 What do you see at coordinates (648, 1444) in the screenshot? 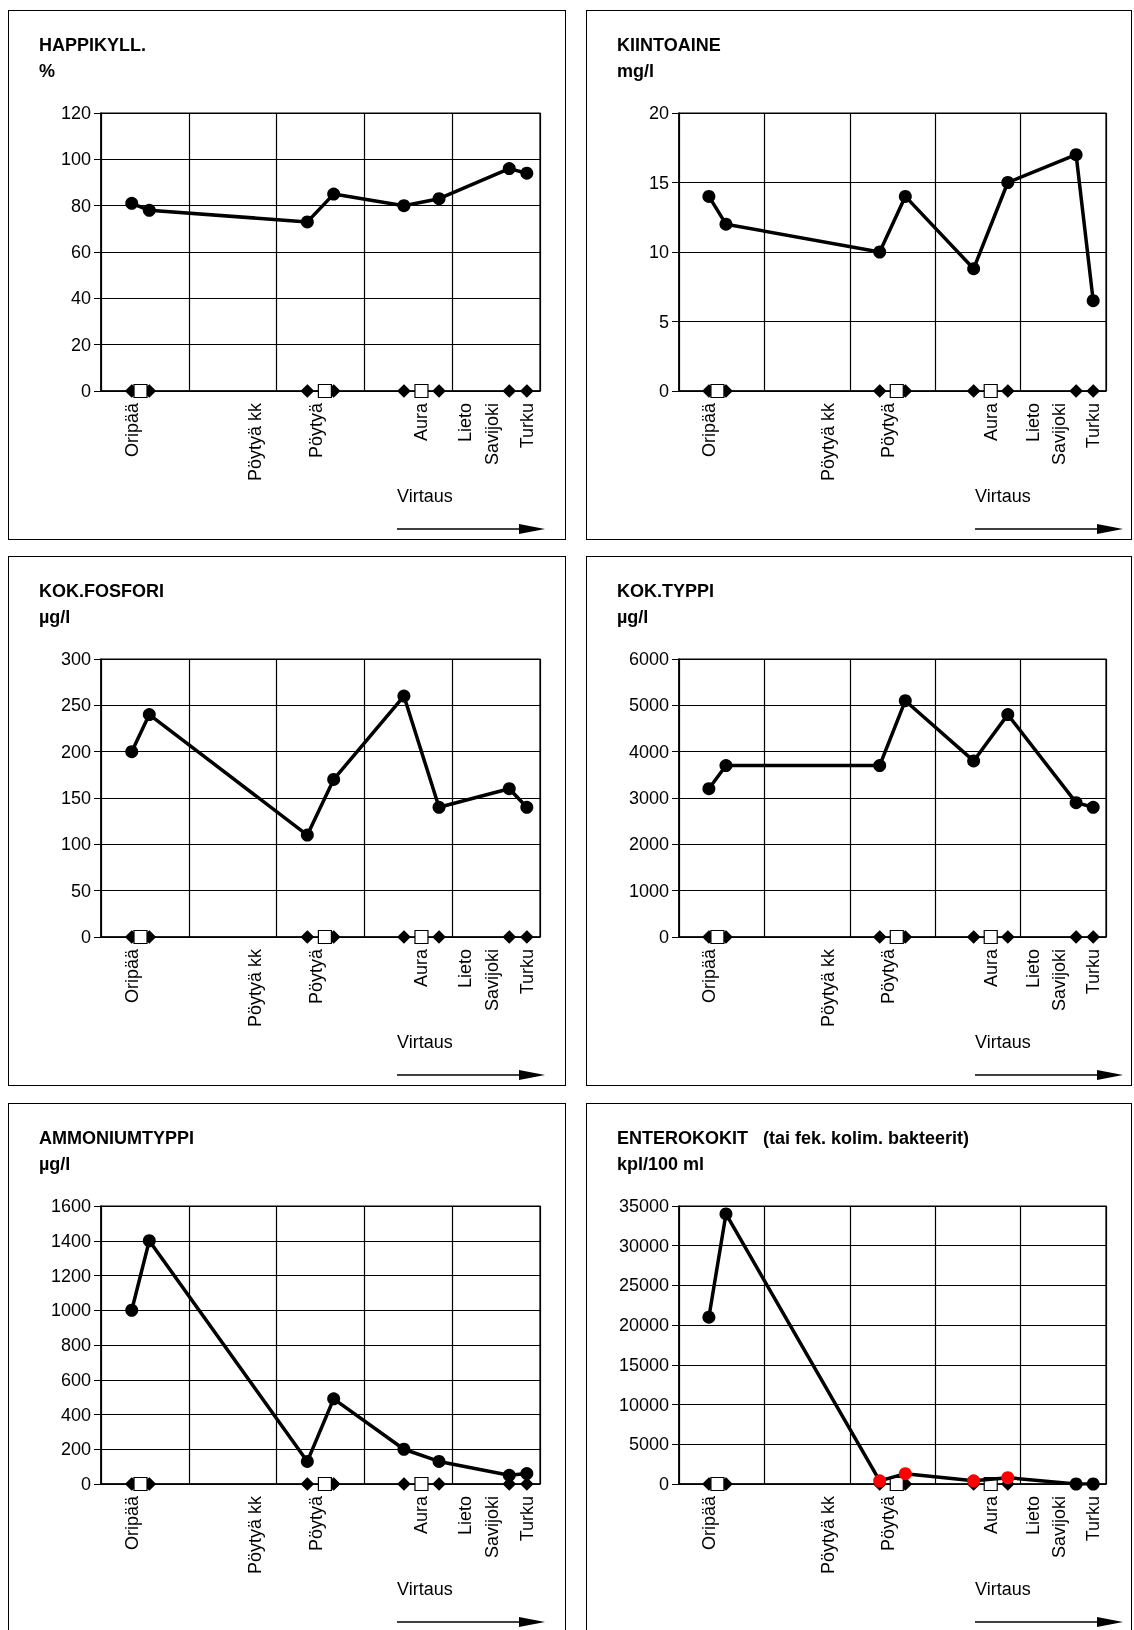
I see `y-tick-label: 5000` at bounding box center [648, 1444].